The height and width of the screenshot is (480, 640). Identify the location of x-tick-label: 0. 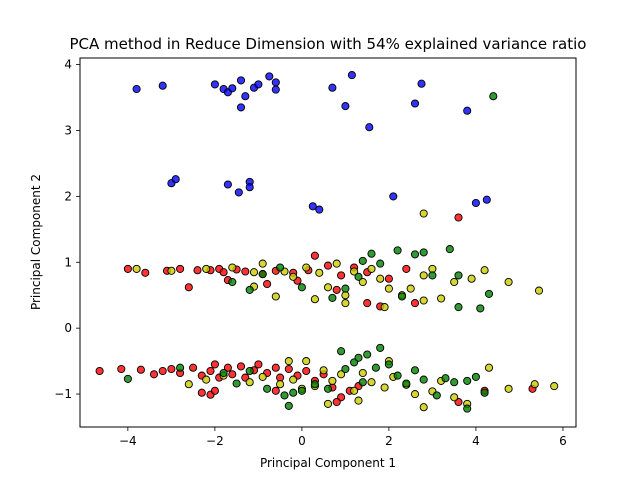
(302, 441).